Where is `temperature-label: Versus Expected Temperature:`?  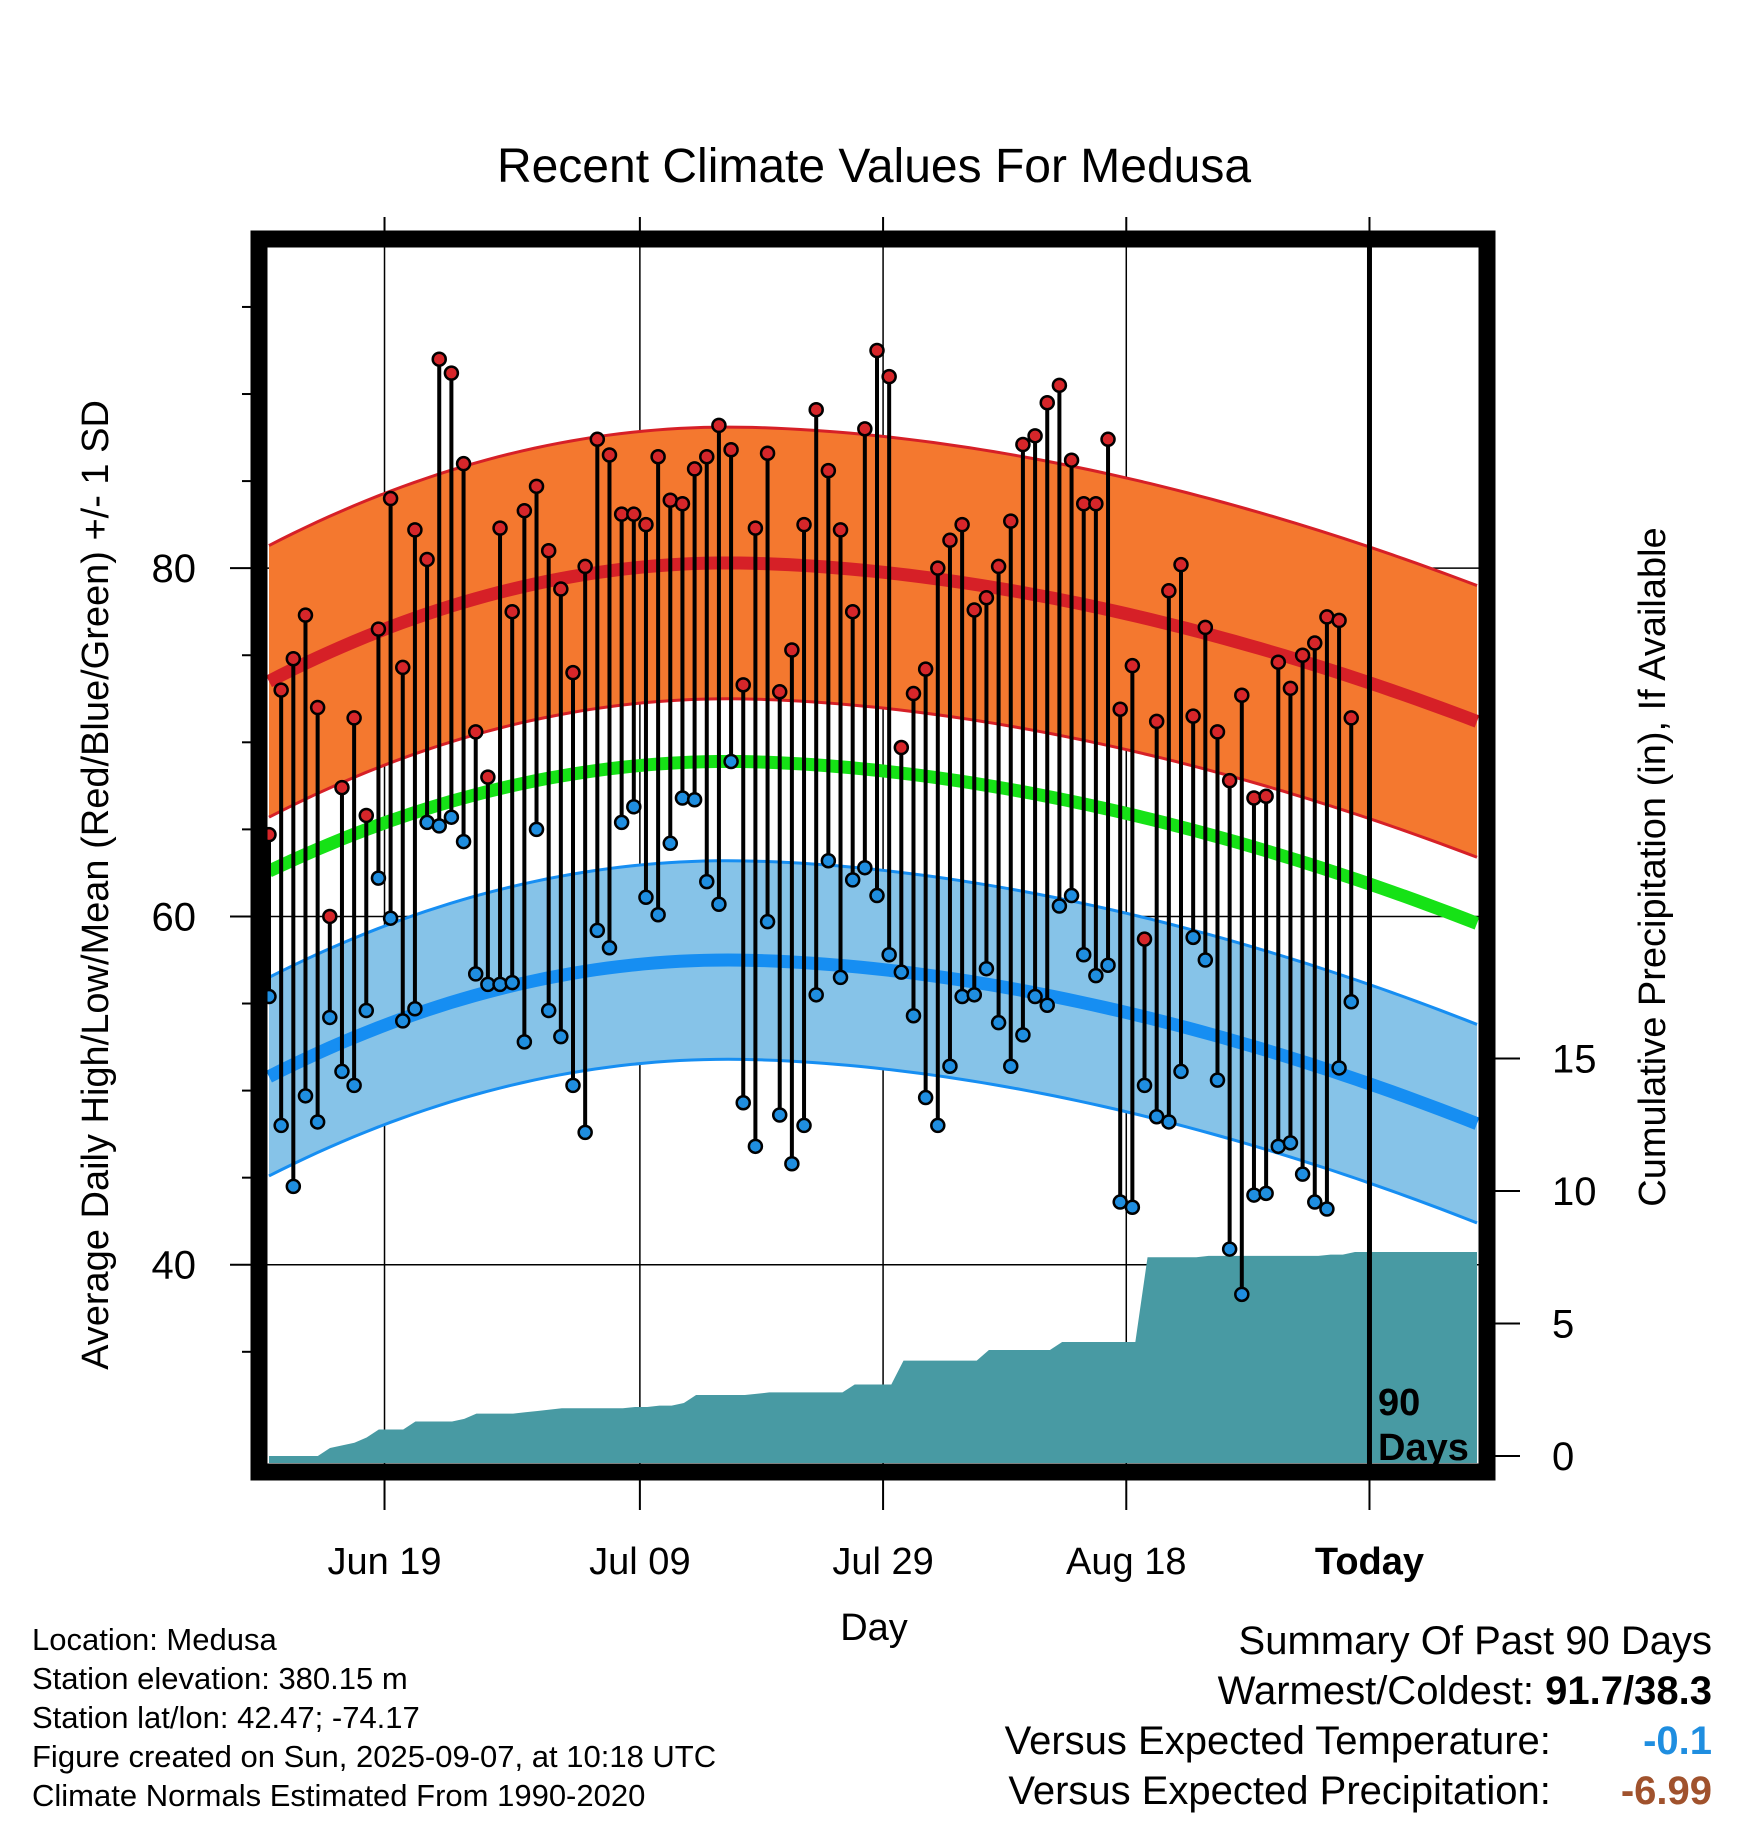
temperature-label: Versus Expected Temperature: is located at coordinates (1277, 1741).